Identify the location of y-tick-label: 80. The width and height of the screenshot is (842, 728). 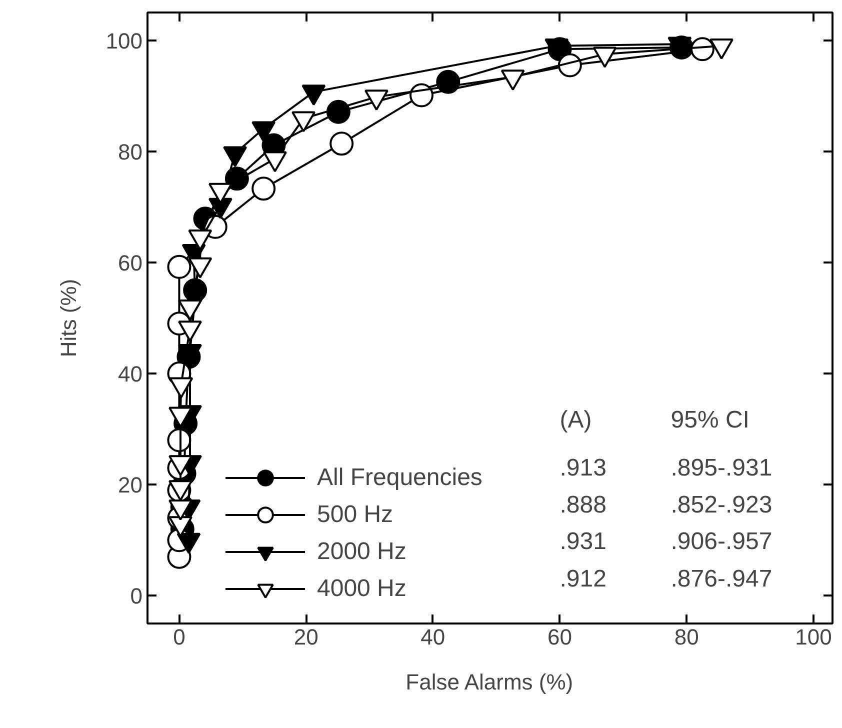
(130, 151).